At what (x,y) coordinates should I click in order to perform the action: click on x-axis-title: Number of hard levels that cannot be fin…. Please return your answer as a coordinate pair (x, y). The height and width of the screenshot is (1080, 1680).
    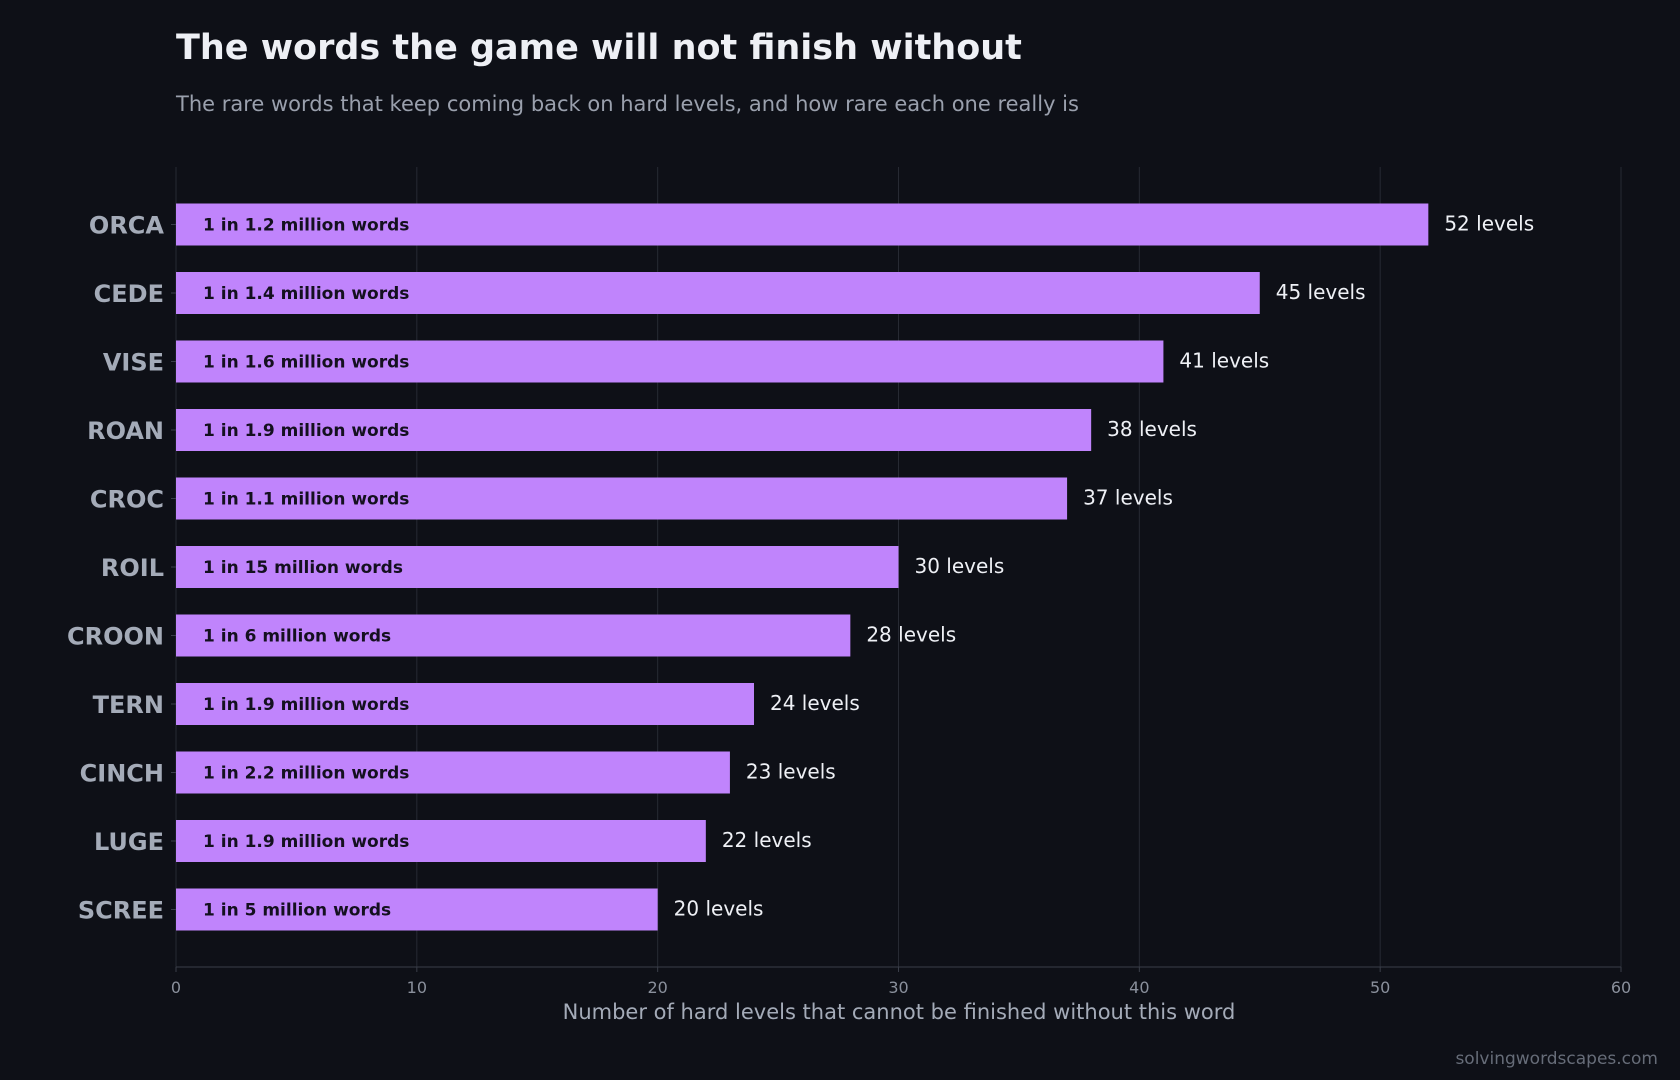
    Looking at the image, I should click on (899, 1012).